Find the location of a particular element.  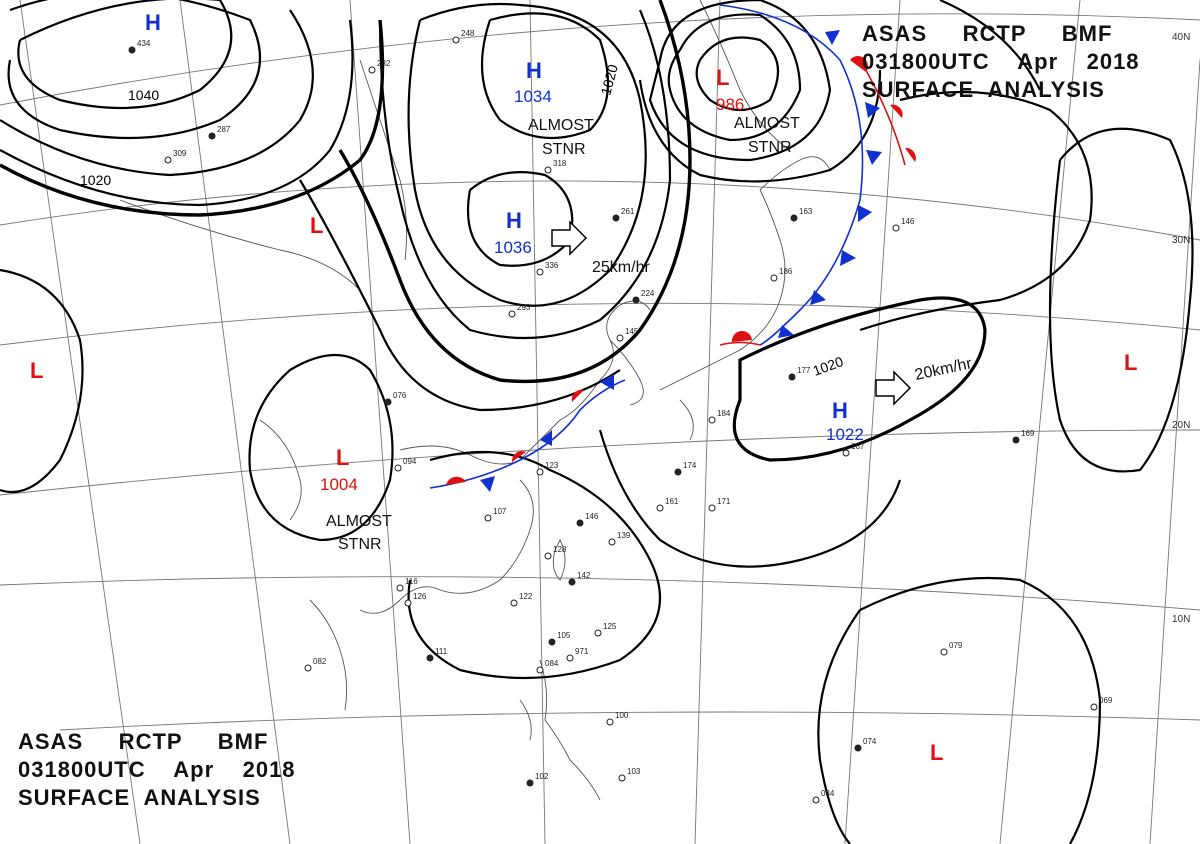

station-pressure: 287 is located at coordinates (224, 129).